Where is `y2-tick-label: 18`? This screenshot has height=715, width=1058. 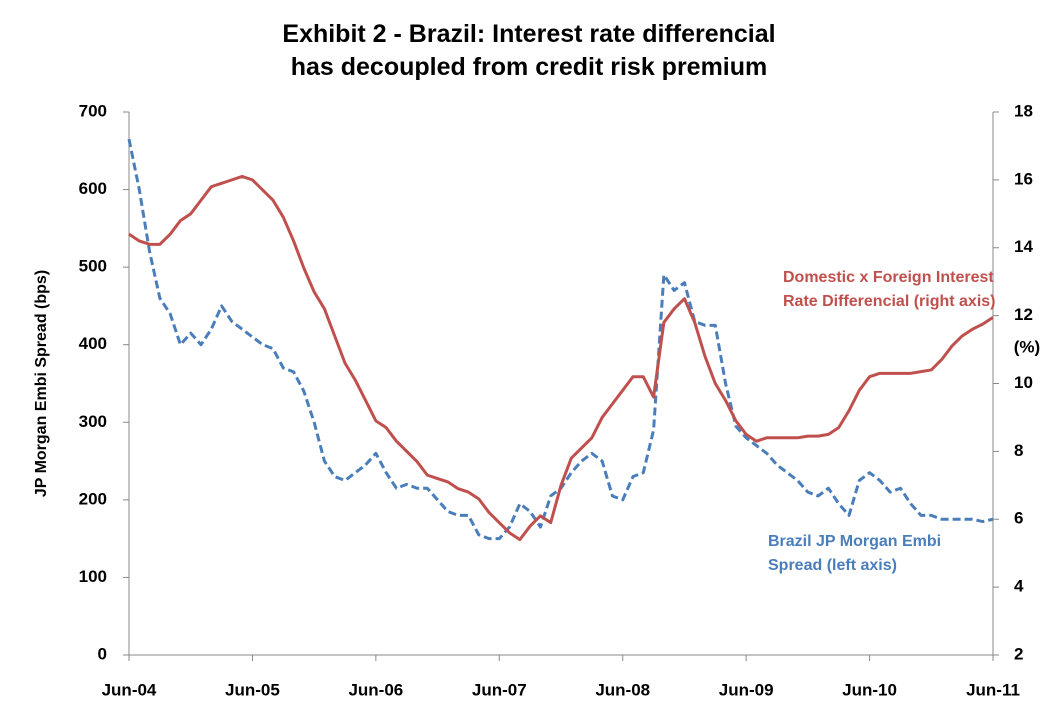 y2-tick-label: 18 is located at coordinates (1023, 110).